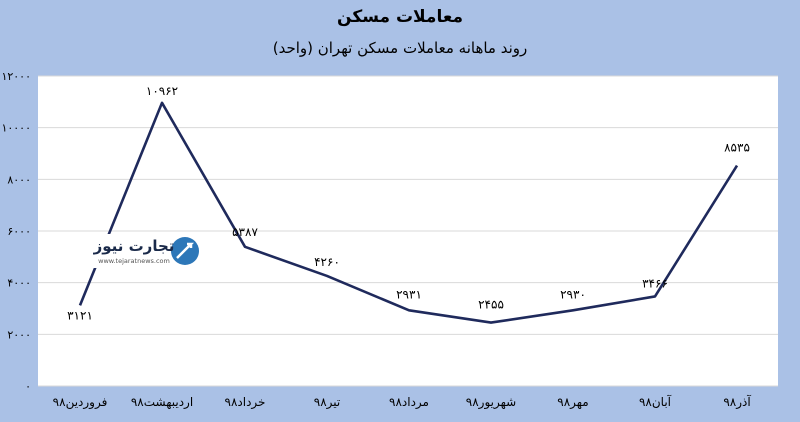 Image resolution: width=800 pixels, height=422 pixels. What do you see at coordinates (28, 386) in the screenshot?
I see `y-tick-label: ۰` at bounding box center [28, 386].